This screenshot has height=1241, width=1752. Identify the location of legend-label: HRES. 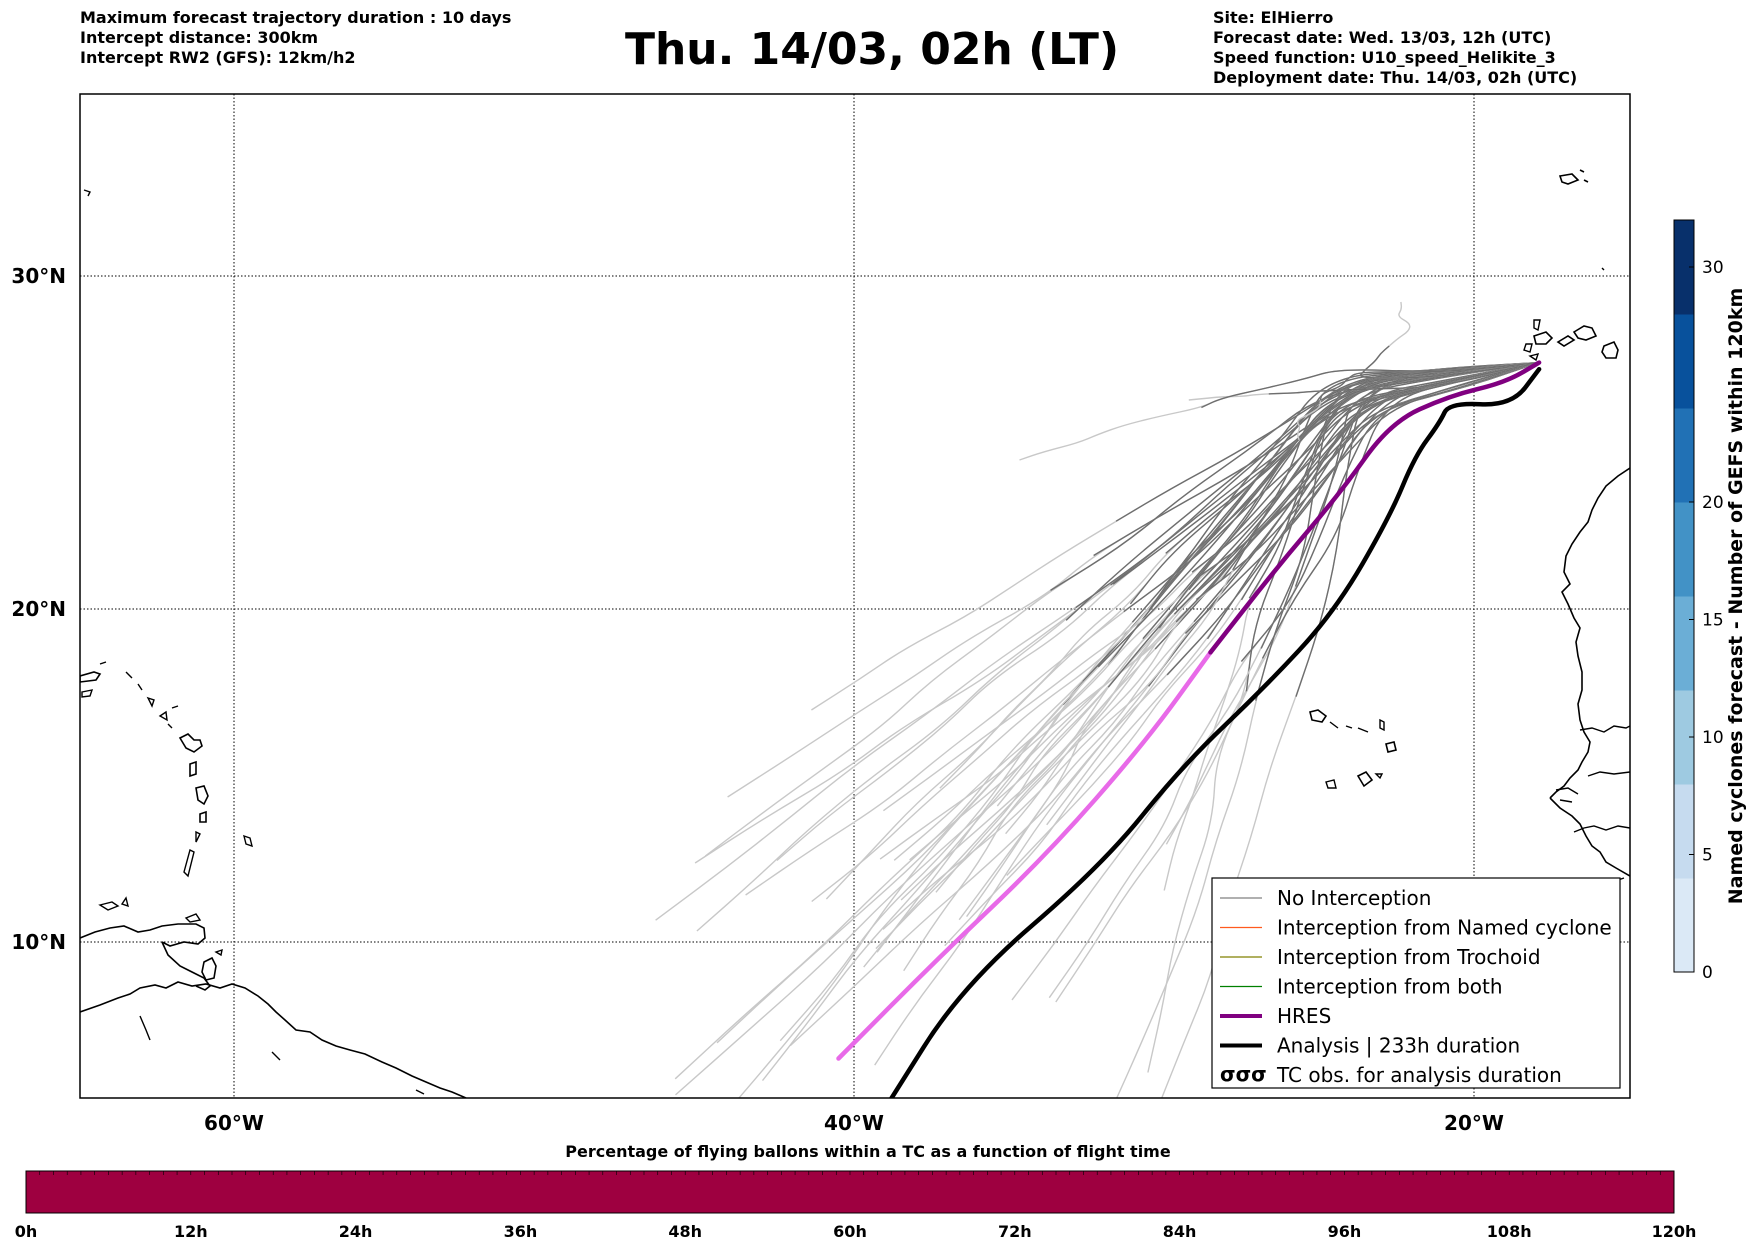
(1304, 1016).